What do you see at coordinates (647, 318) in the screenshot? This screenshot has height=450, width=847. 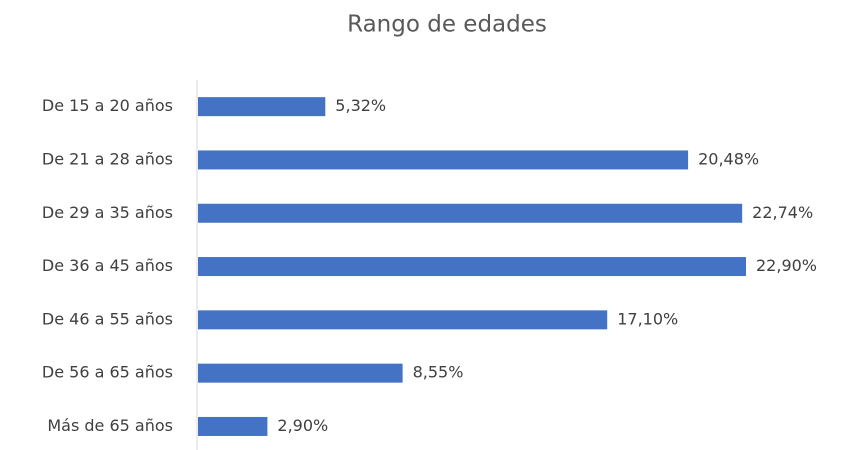 I see `data-label: 17,10%` at bounding box center [647, 318].